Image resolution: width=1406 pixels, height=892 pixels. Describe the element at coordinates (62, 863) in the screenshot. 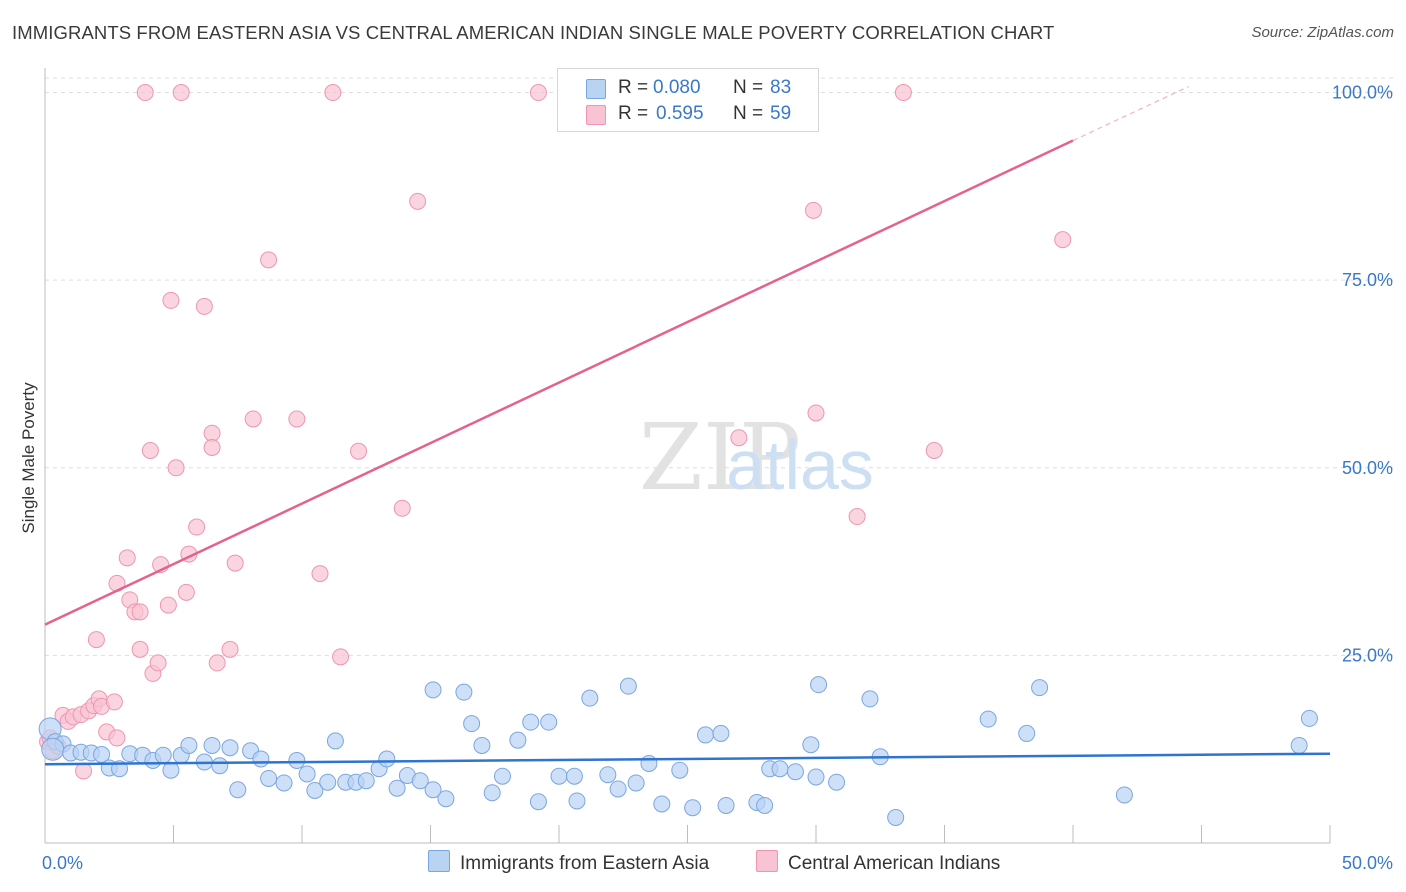

I see `x-tick-label-0: 0.0%` at that location.